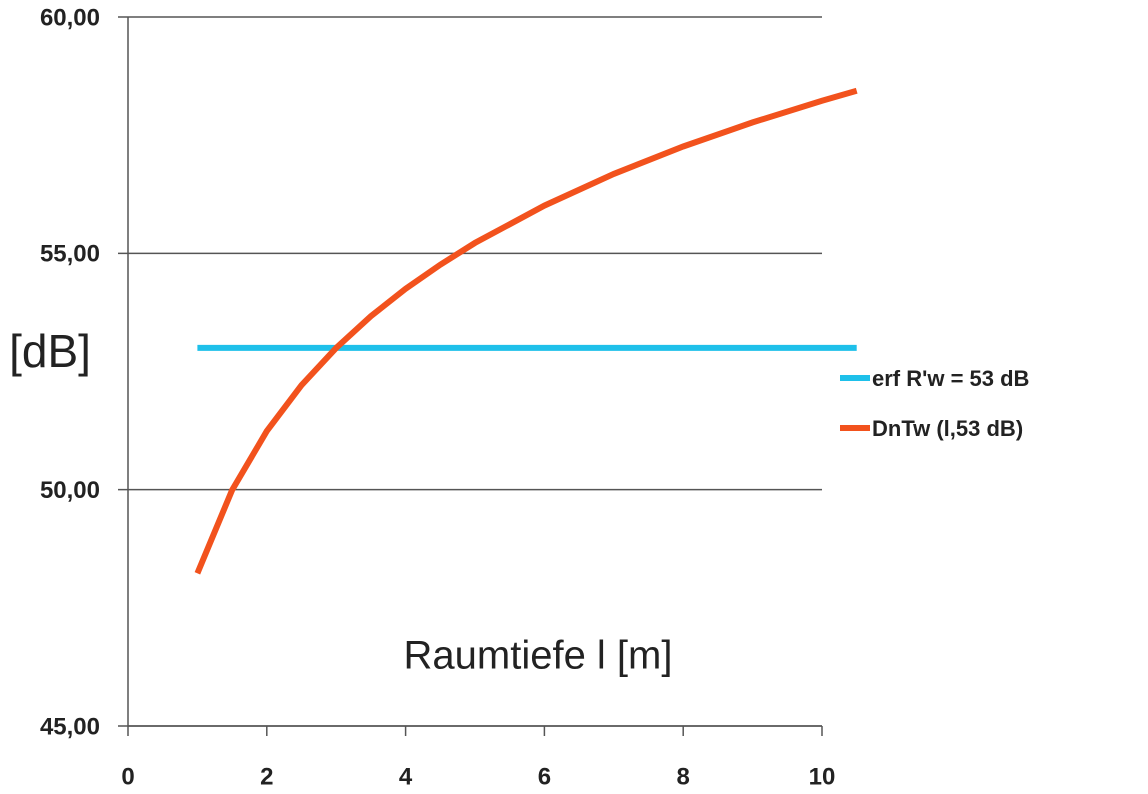  Describe the element at coordinates (947, 428) in the screenshot. I see `legend-label: DnTw (l,53 dB)` at that location.